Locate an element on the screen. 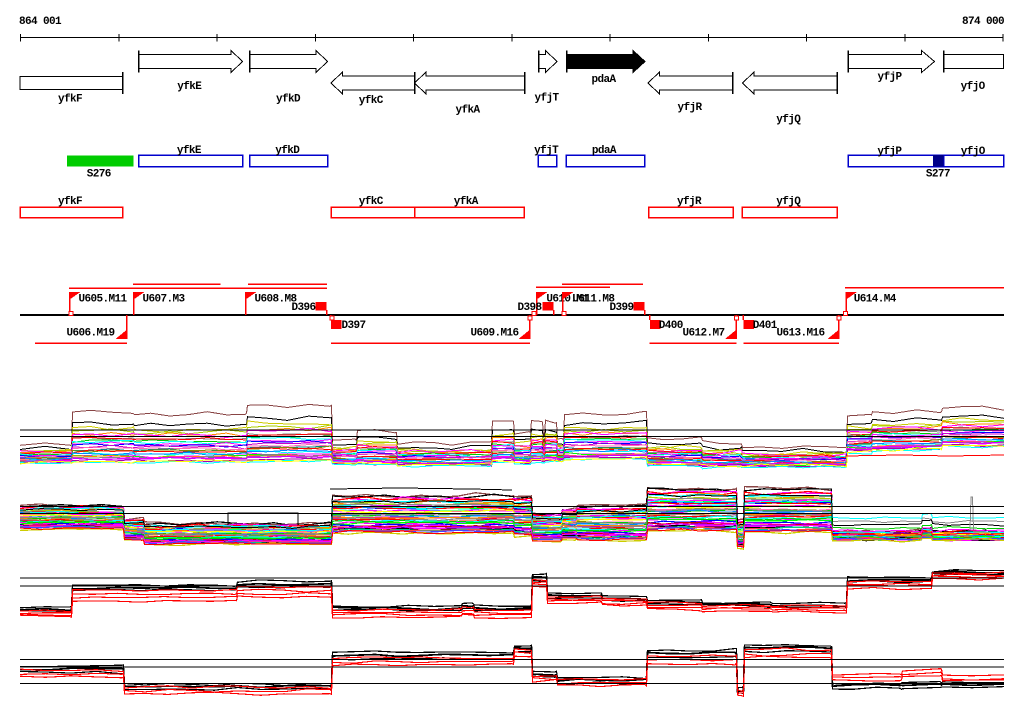 This screenshot has width=1024, height=714. svg-text: D401 is located at coordinates (765, 326).